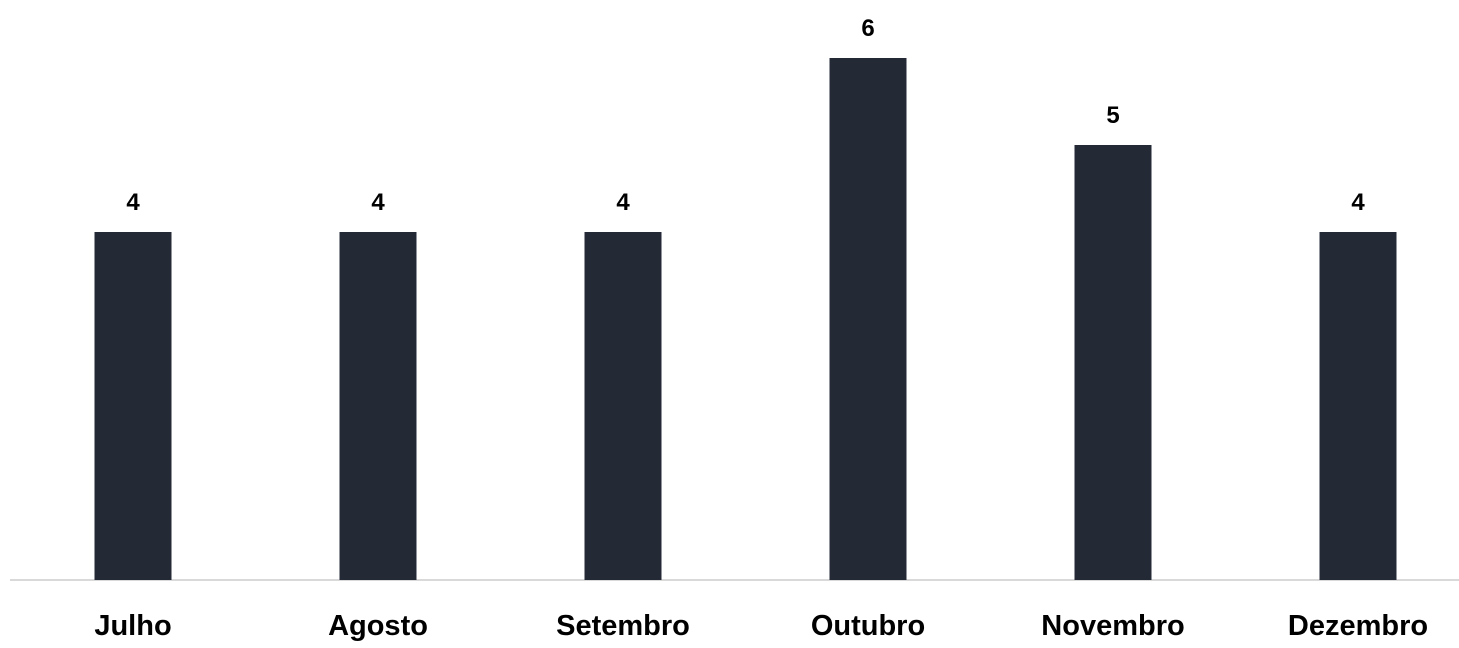 This screenshot has width=1459, height=648. Describe the element at coordinates (1358, 626) in the screenshot. I see `x-tick-label-dezembro: Dezembro` at that location.